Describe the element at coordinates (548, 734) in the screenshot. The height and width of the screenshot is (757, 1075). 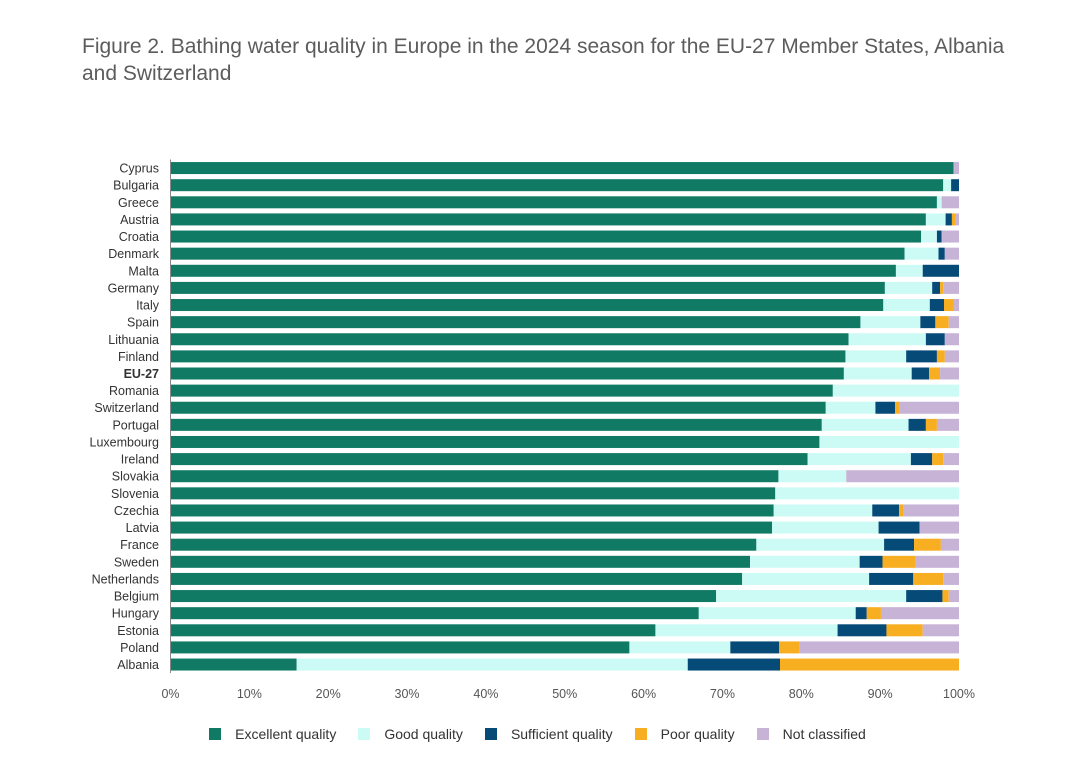
I see `legend-item: Sufficient quality` at that location.